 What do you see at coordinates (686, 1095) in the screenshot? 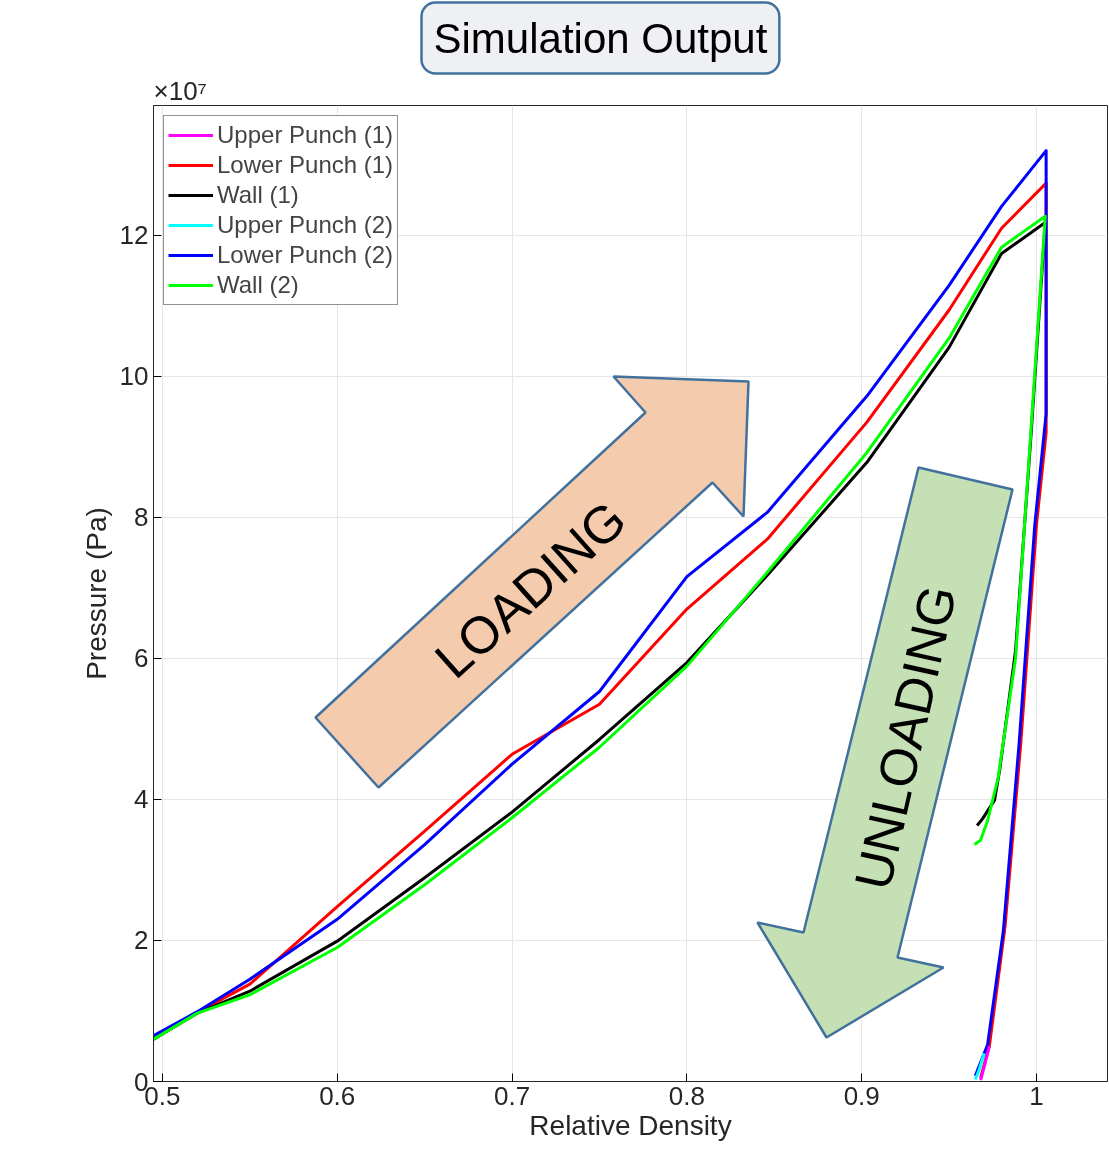
I see `x-tick-label: 0.8` at bounding box center [686, 1095].